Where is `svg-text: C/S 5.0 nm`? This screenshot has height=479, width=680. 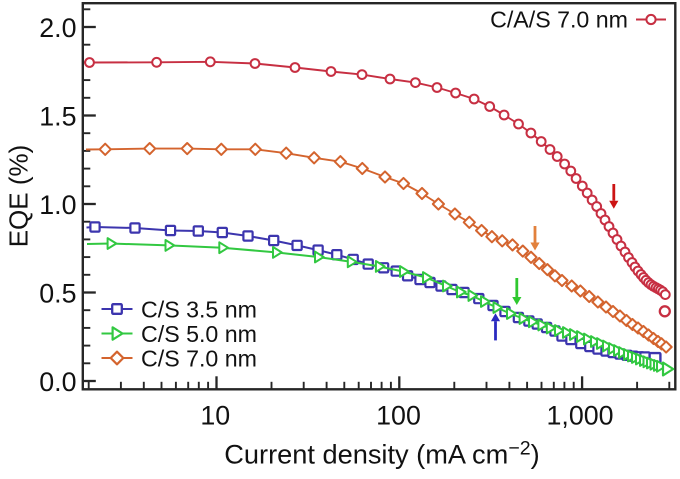 svg-text: C/S 5.0 nm is located at coordinates (199, 334).